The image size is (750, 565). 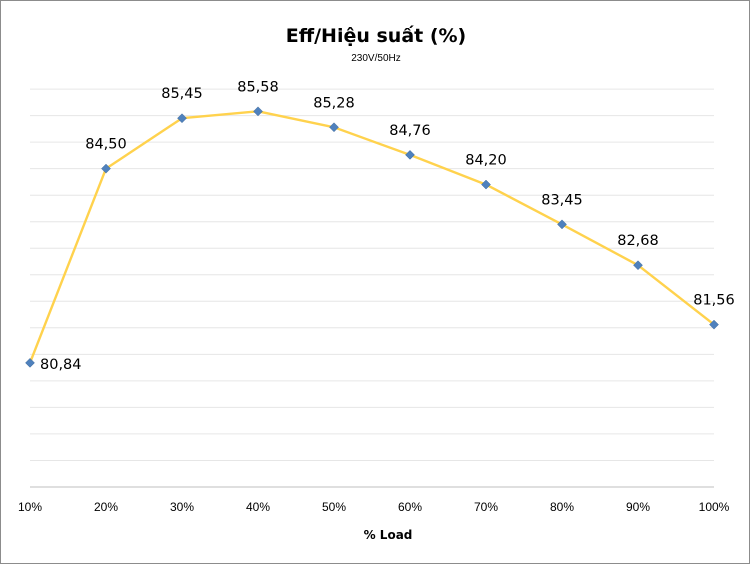 What do you see at coordinates (714, 507) in the screenshot?
I see `x-tick-label: 100%` at bounding box center [714, 507].